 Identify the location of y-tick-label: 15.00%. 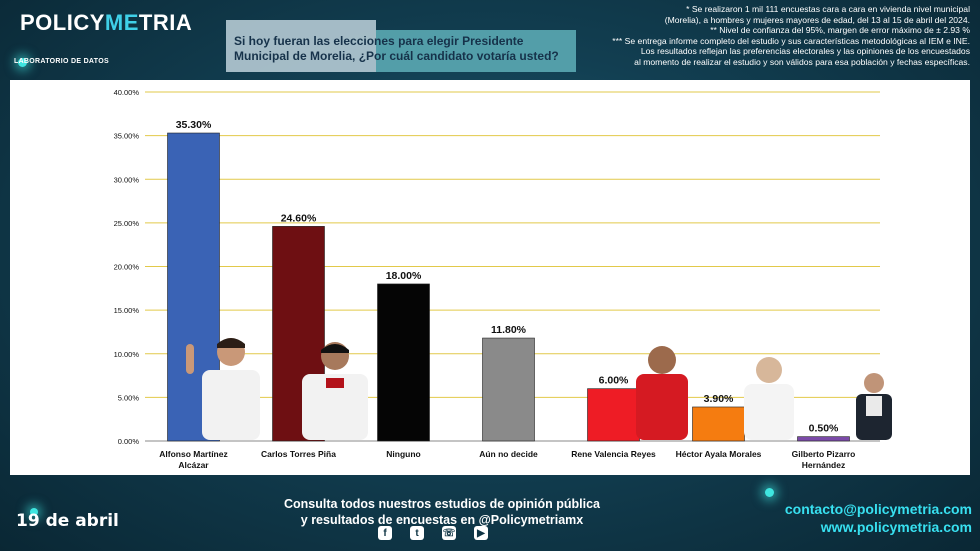
(127, 310).